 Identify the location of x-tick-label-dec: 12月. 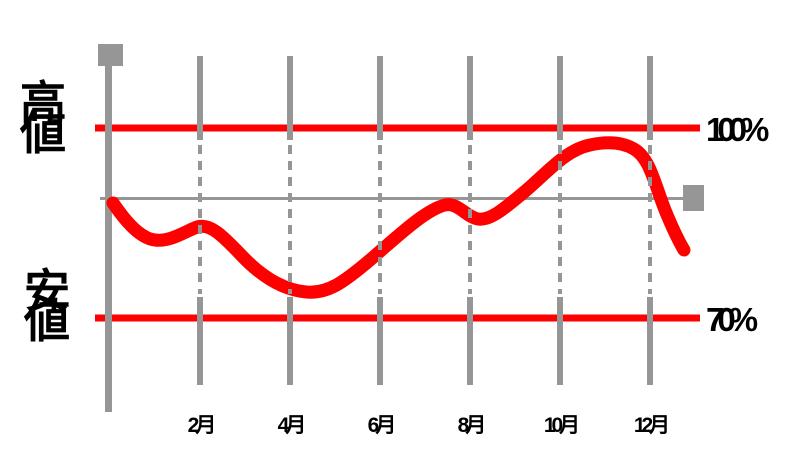
(651, 425).